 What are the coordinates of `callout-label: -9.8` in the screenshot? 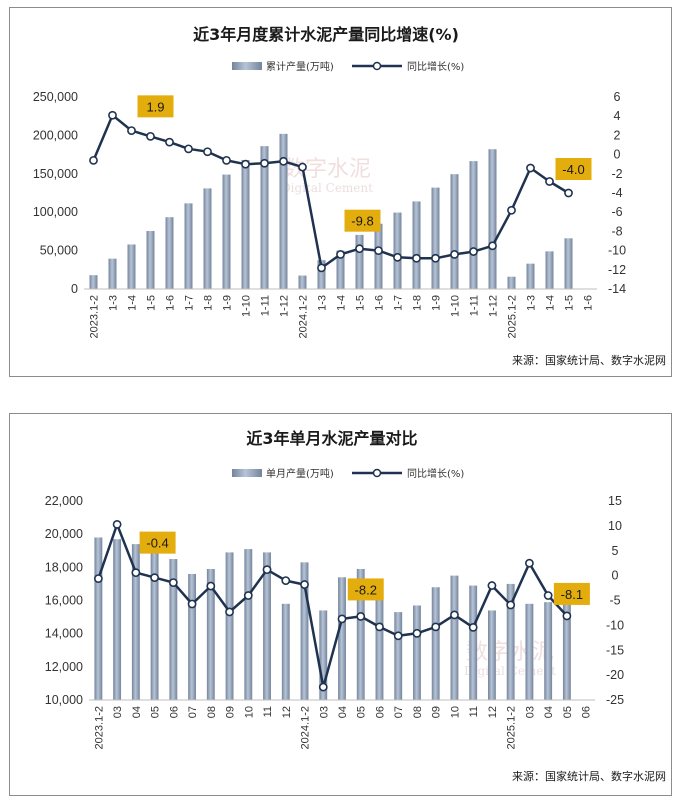 It's located at (362, 221).